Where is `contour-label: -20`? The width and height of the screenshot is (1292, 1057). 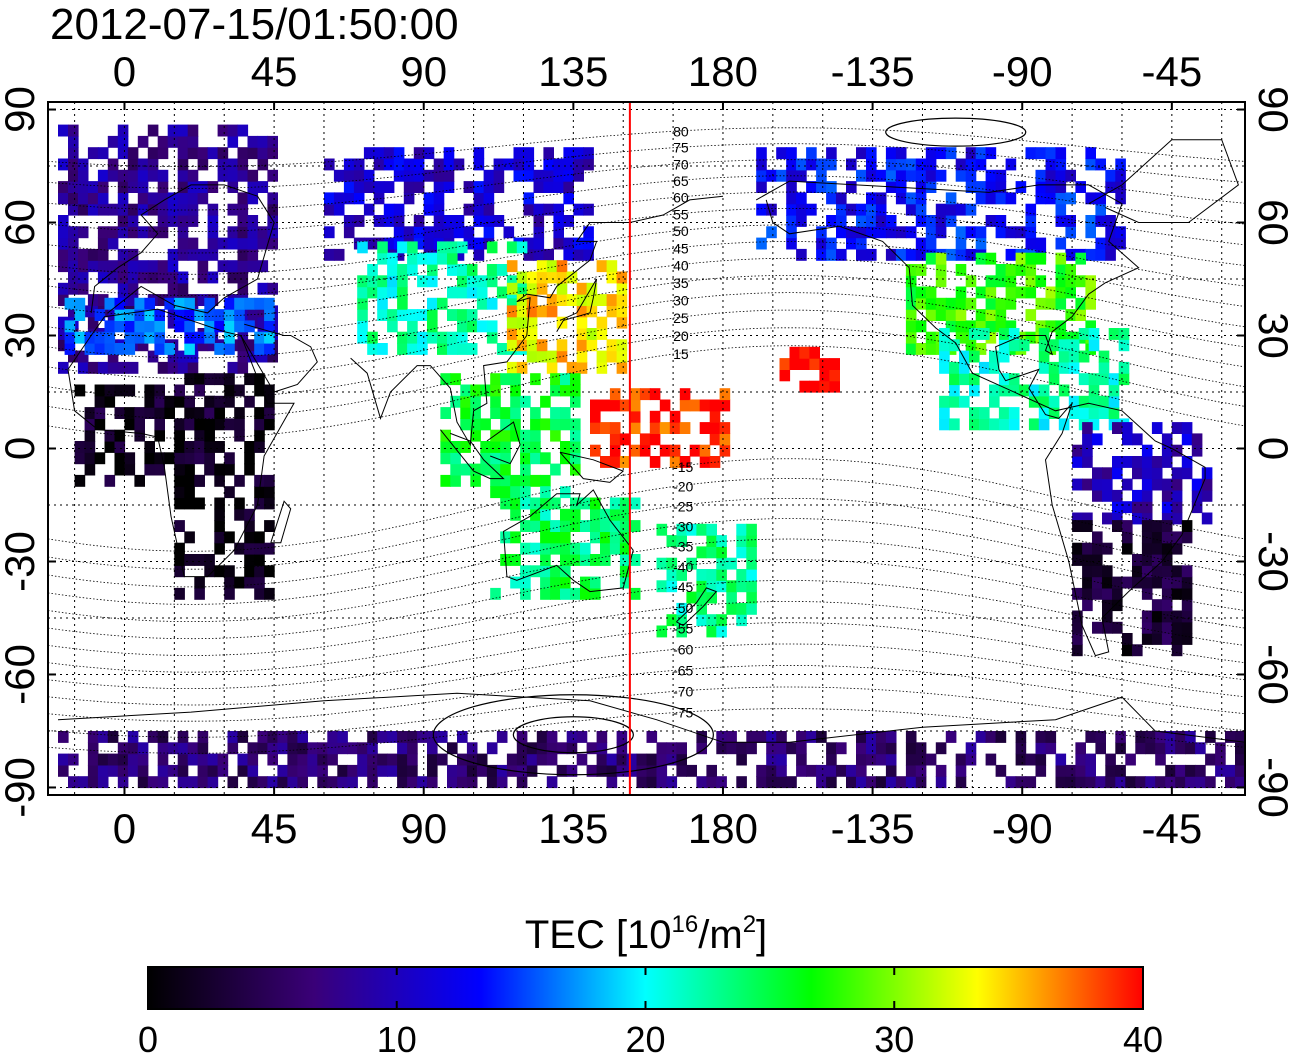 contour-label: -20 is located at coordinates (683, 487).